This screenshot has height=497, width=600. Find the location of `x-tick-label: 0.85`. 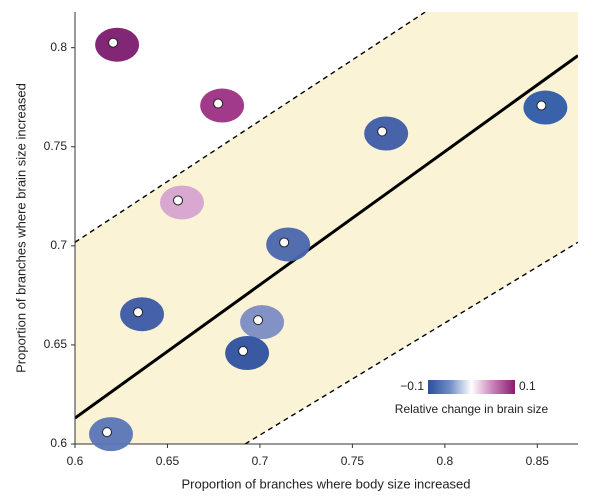

x-tick-label: 0.85 is located at coordinates (538, 461).